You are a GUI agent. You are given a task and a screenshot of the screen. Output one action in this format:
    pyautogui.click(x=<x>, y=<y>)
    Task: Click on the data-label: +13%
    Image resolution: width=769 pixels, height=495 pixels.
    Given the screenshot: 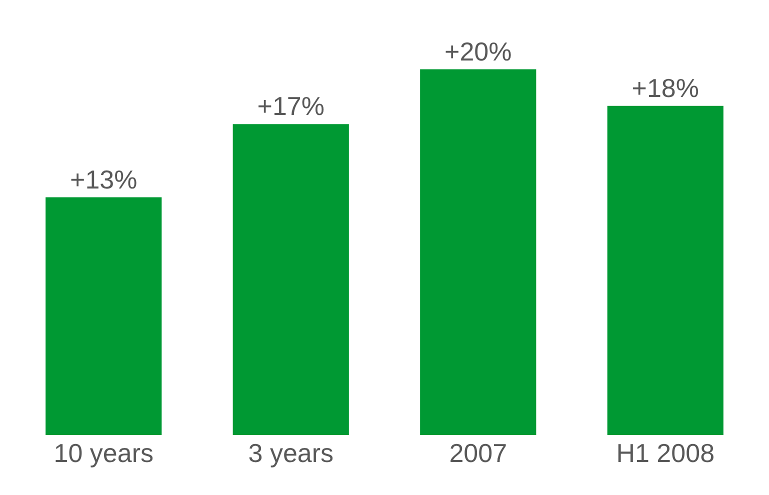 What is the action you would take?
    pyautogui.click(x=104, y=179)
    